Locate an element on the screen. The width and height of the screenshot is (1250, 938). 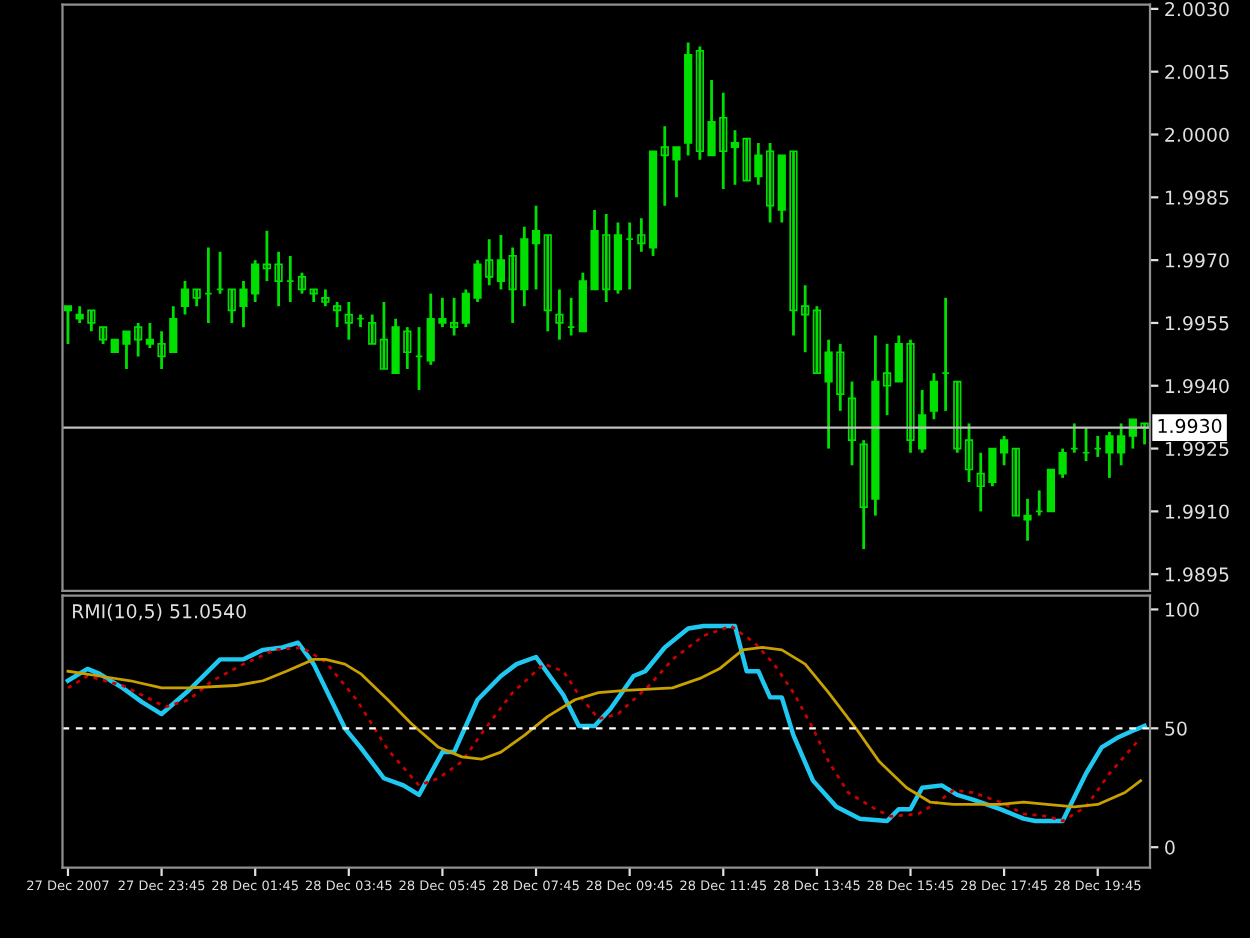
y-tick-label: 1.9895 is located at coordinates (1197, 574).